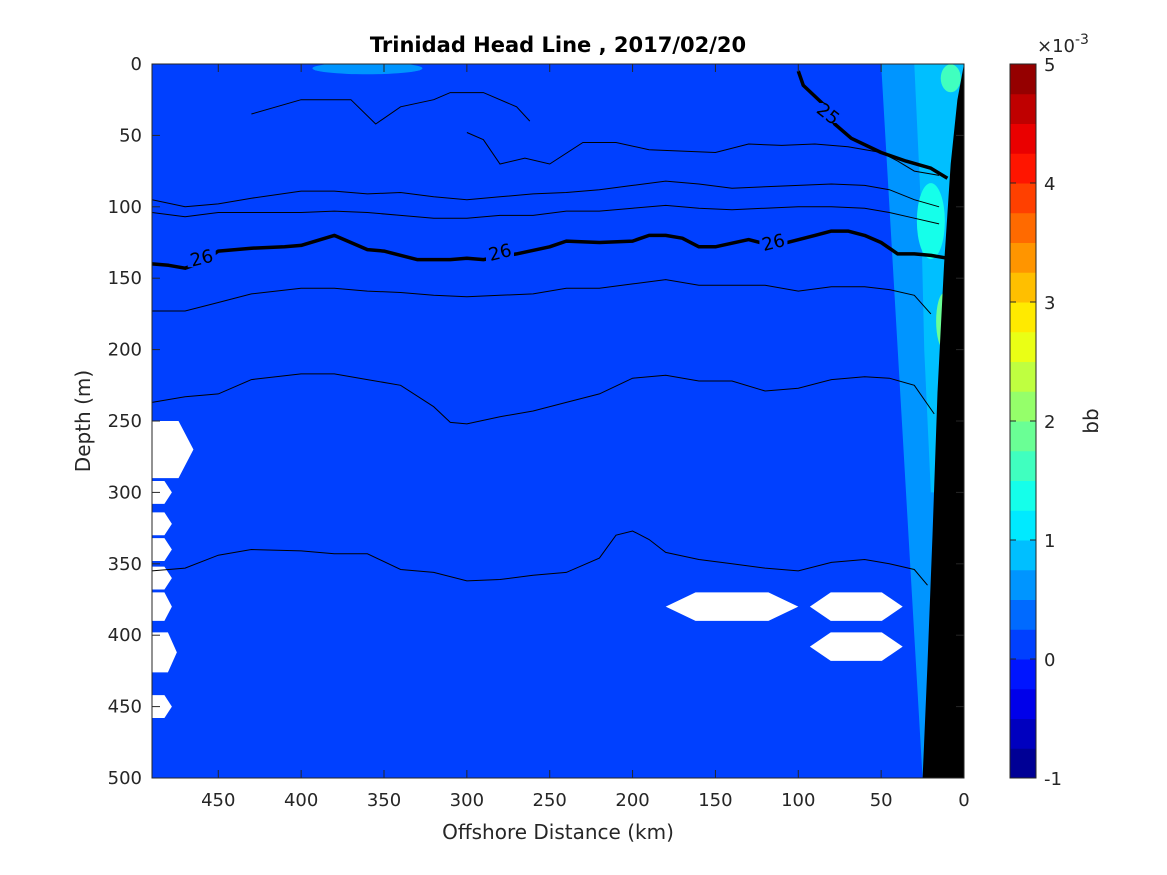 The image size is (1167, 875). I want to click on x-axis-label: Offshore Distance (km), so click(558, 832).